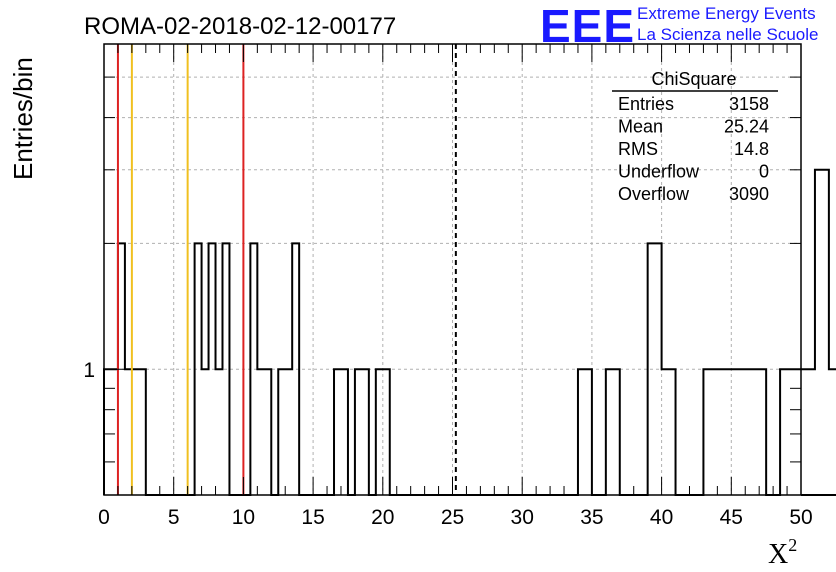 The width and height of the screenshot is (836, 572). I want to click on eee-logo-line1: Extreme Energy Events, so click(726, 13).